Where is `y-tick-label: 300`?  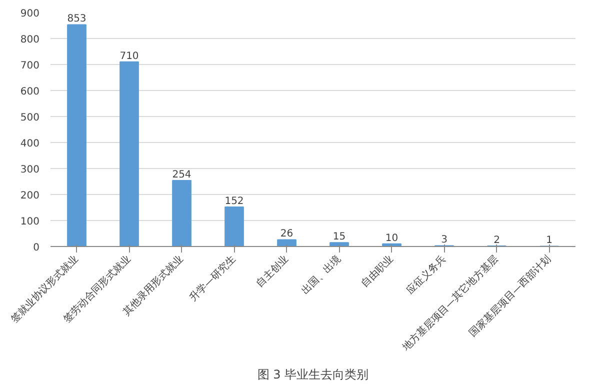 y-tick-label: 300 is located at coordinates (30, 170).